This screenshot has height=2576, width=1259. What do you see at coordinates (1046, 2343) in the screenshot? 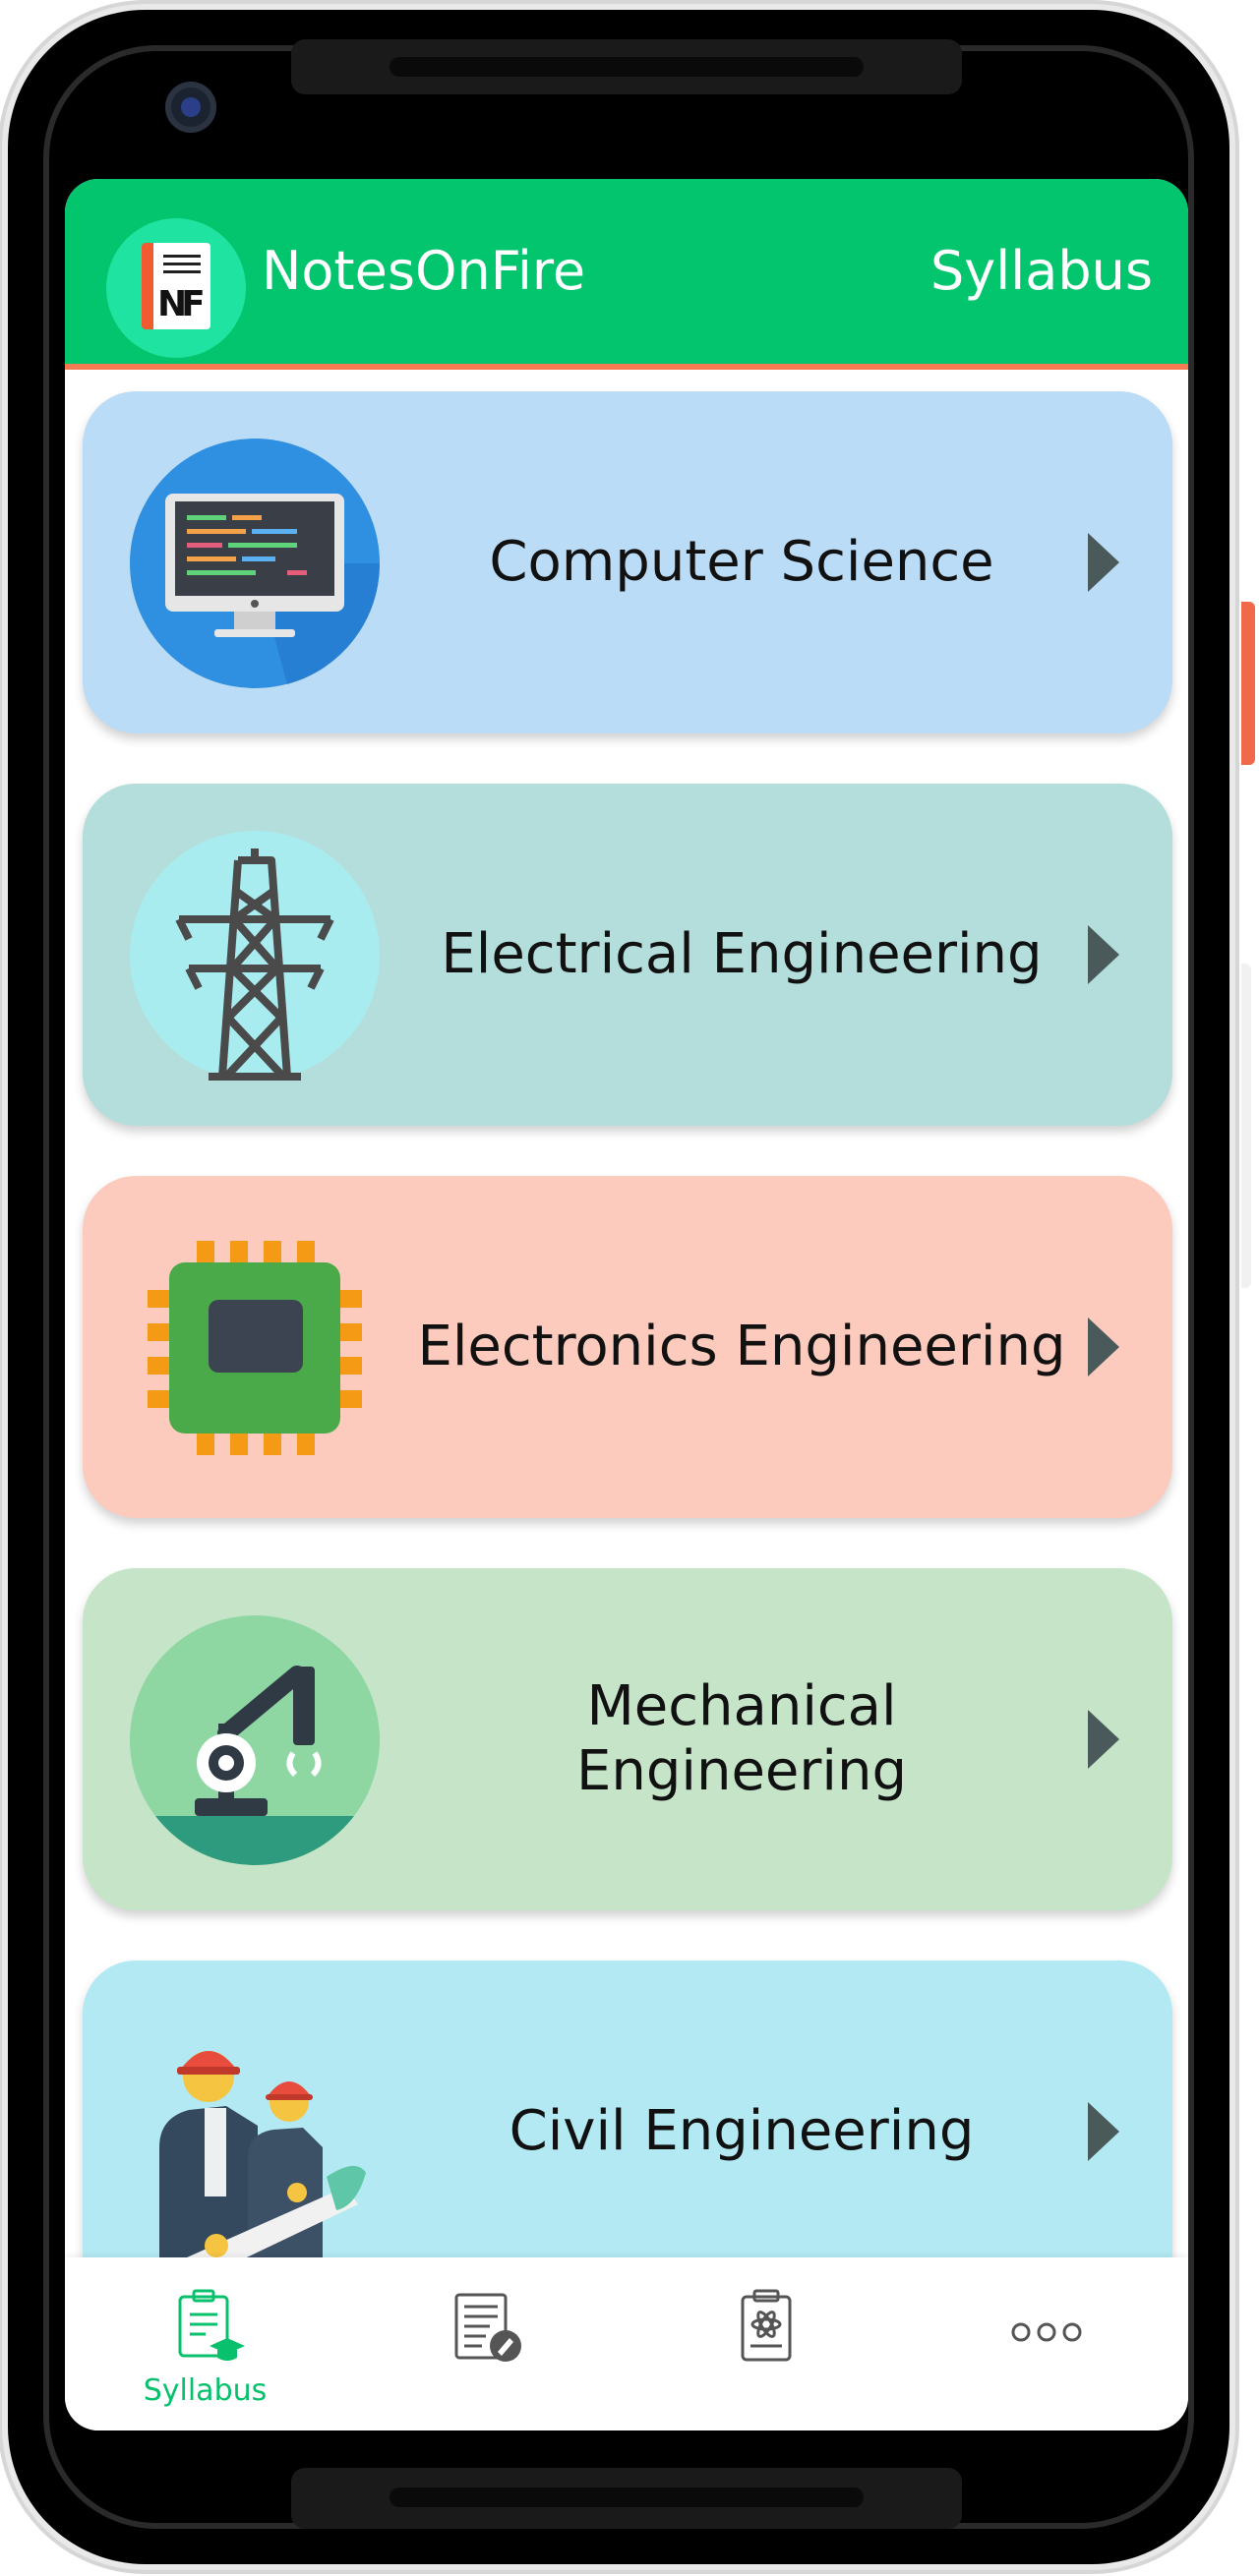
I see `nav-item-more` at bounding box center [1046, 2343].